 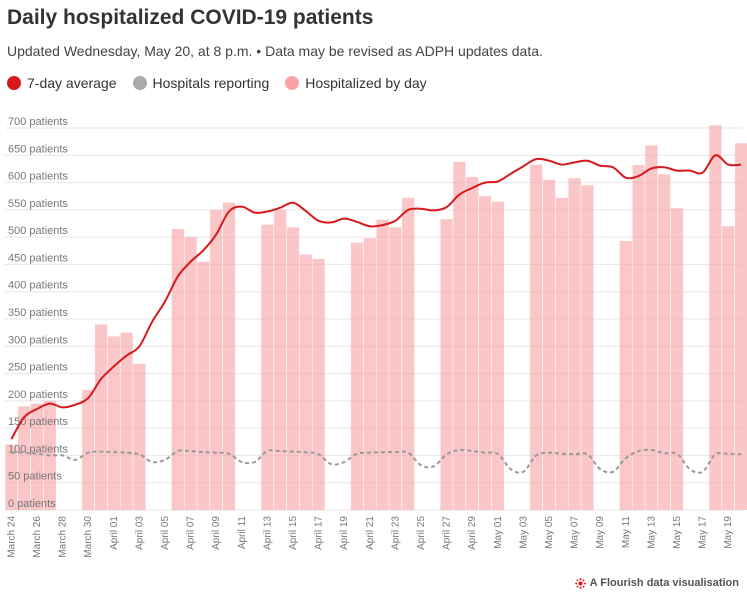 I want to click on x-tick-day-42: May 05, so click(x=549, y=532).